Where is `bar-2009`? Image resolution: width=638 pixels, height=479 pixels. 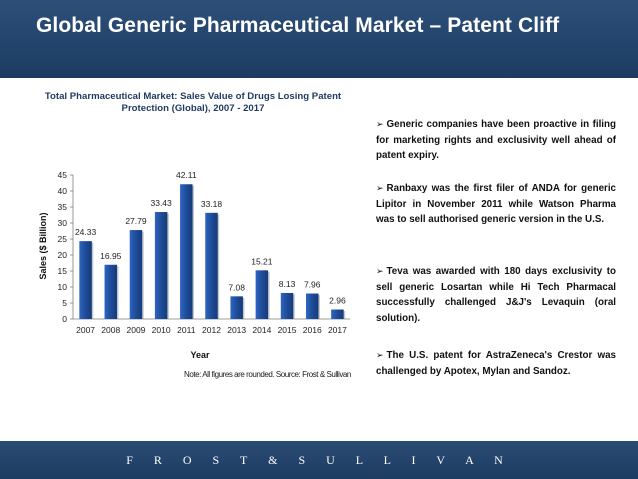 bar-2009 is located at coordinates (136, 274).